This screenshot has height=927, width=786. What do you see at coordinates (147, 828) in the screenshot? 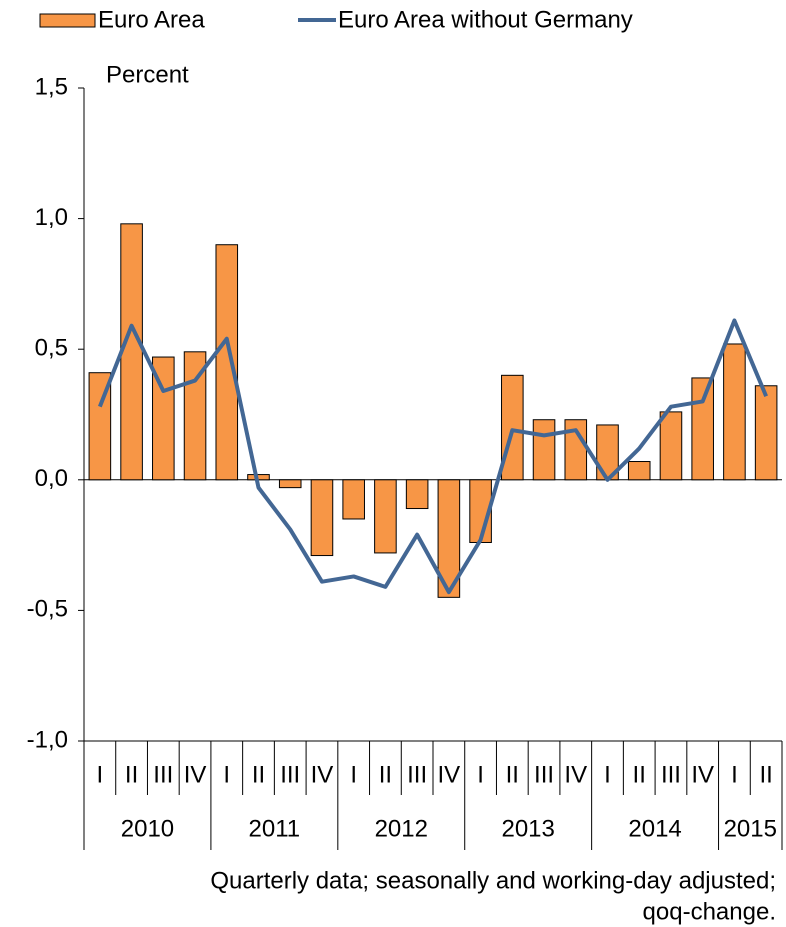
I see `x-group-label: 2010` at bounding box center [147, 828].